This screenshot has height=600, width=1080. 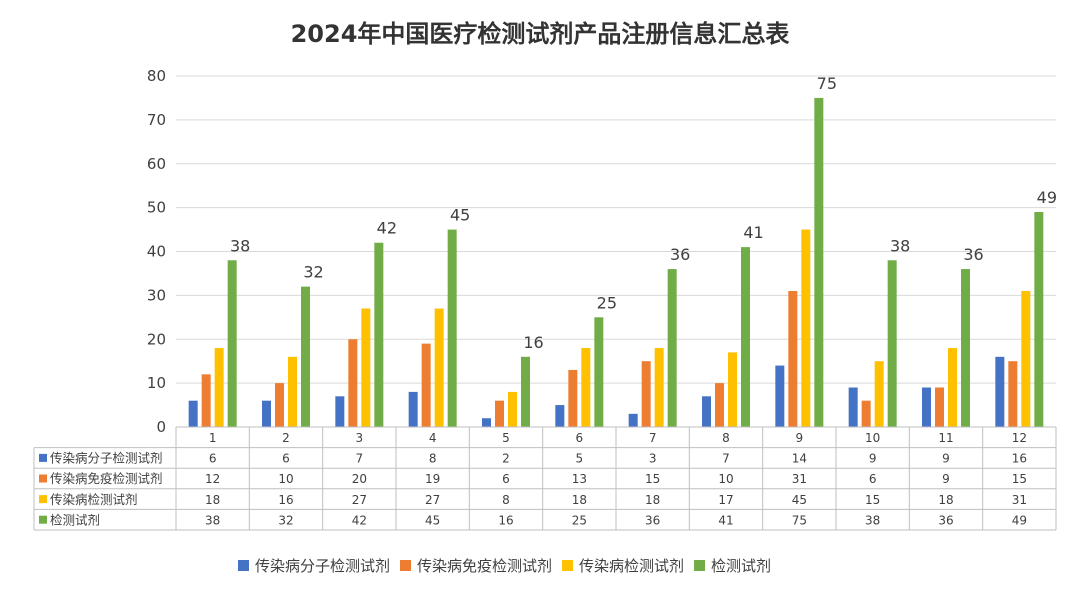 What do you see at coordinates (313, 272) in the screenshot?
I see `data-label: 32` at bounding box center [313, 272].